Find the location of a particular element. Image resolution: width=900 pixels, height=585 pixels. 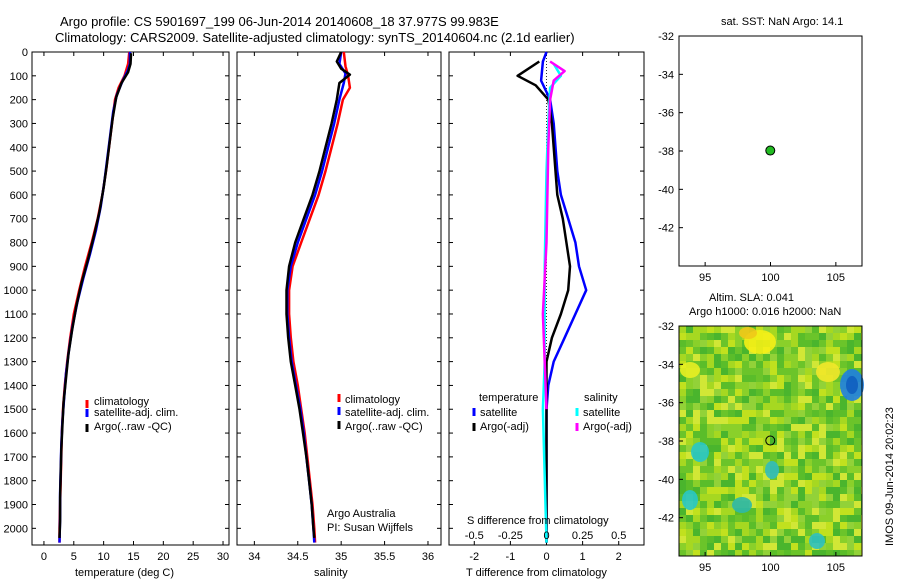

lon-tick-label: 105 is located at coordinates (836, 568).